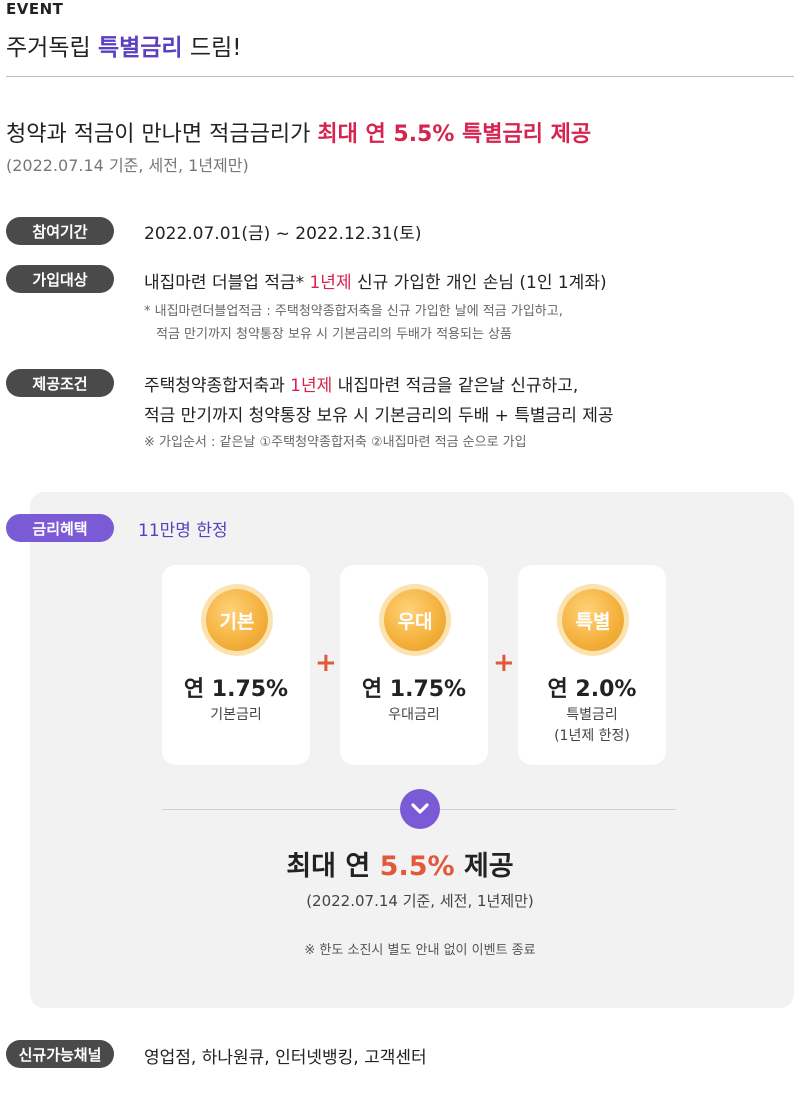 The height and width of the screenshot is (1109, 800). Describe the element at coordinates (455, 386) in the screenshot. I see `condition-line1-post: 내집마련 적금을 같은날 신규하고,` at that location.